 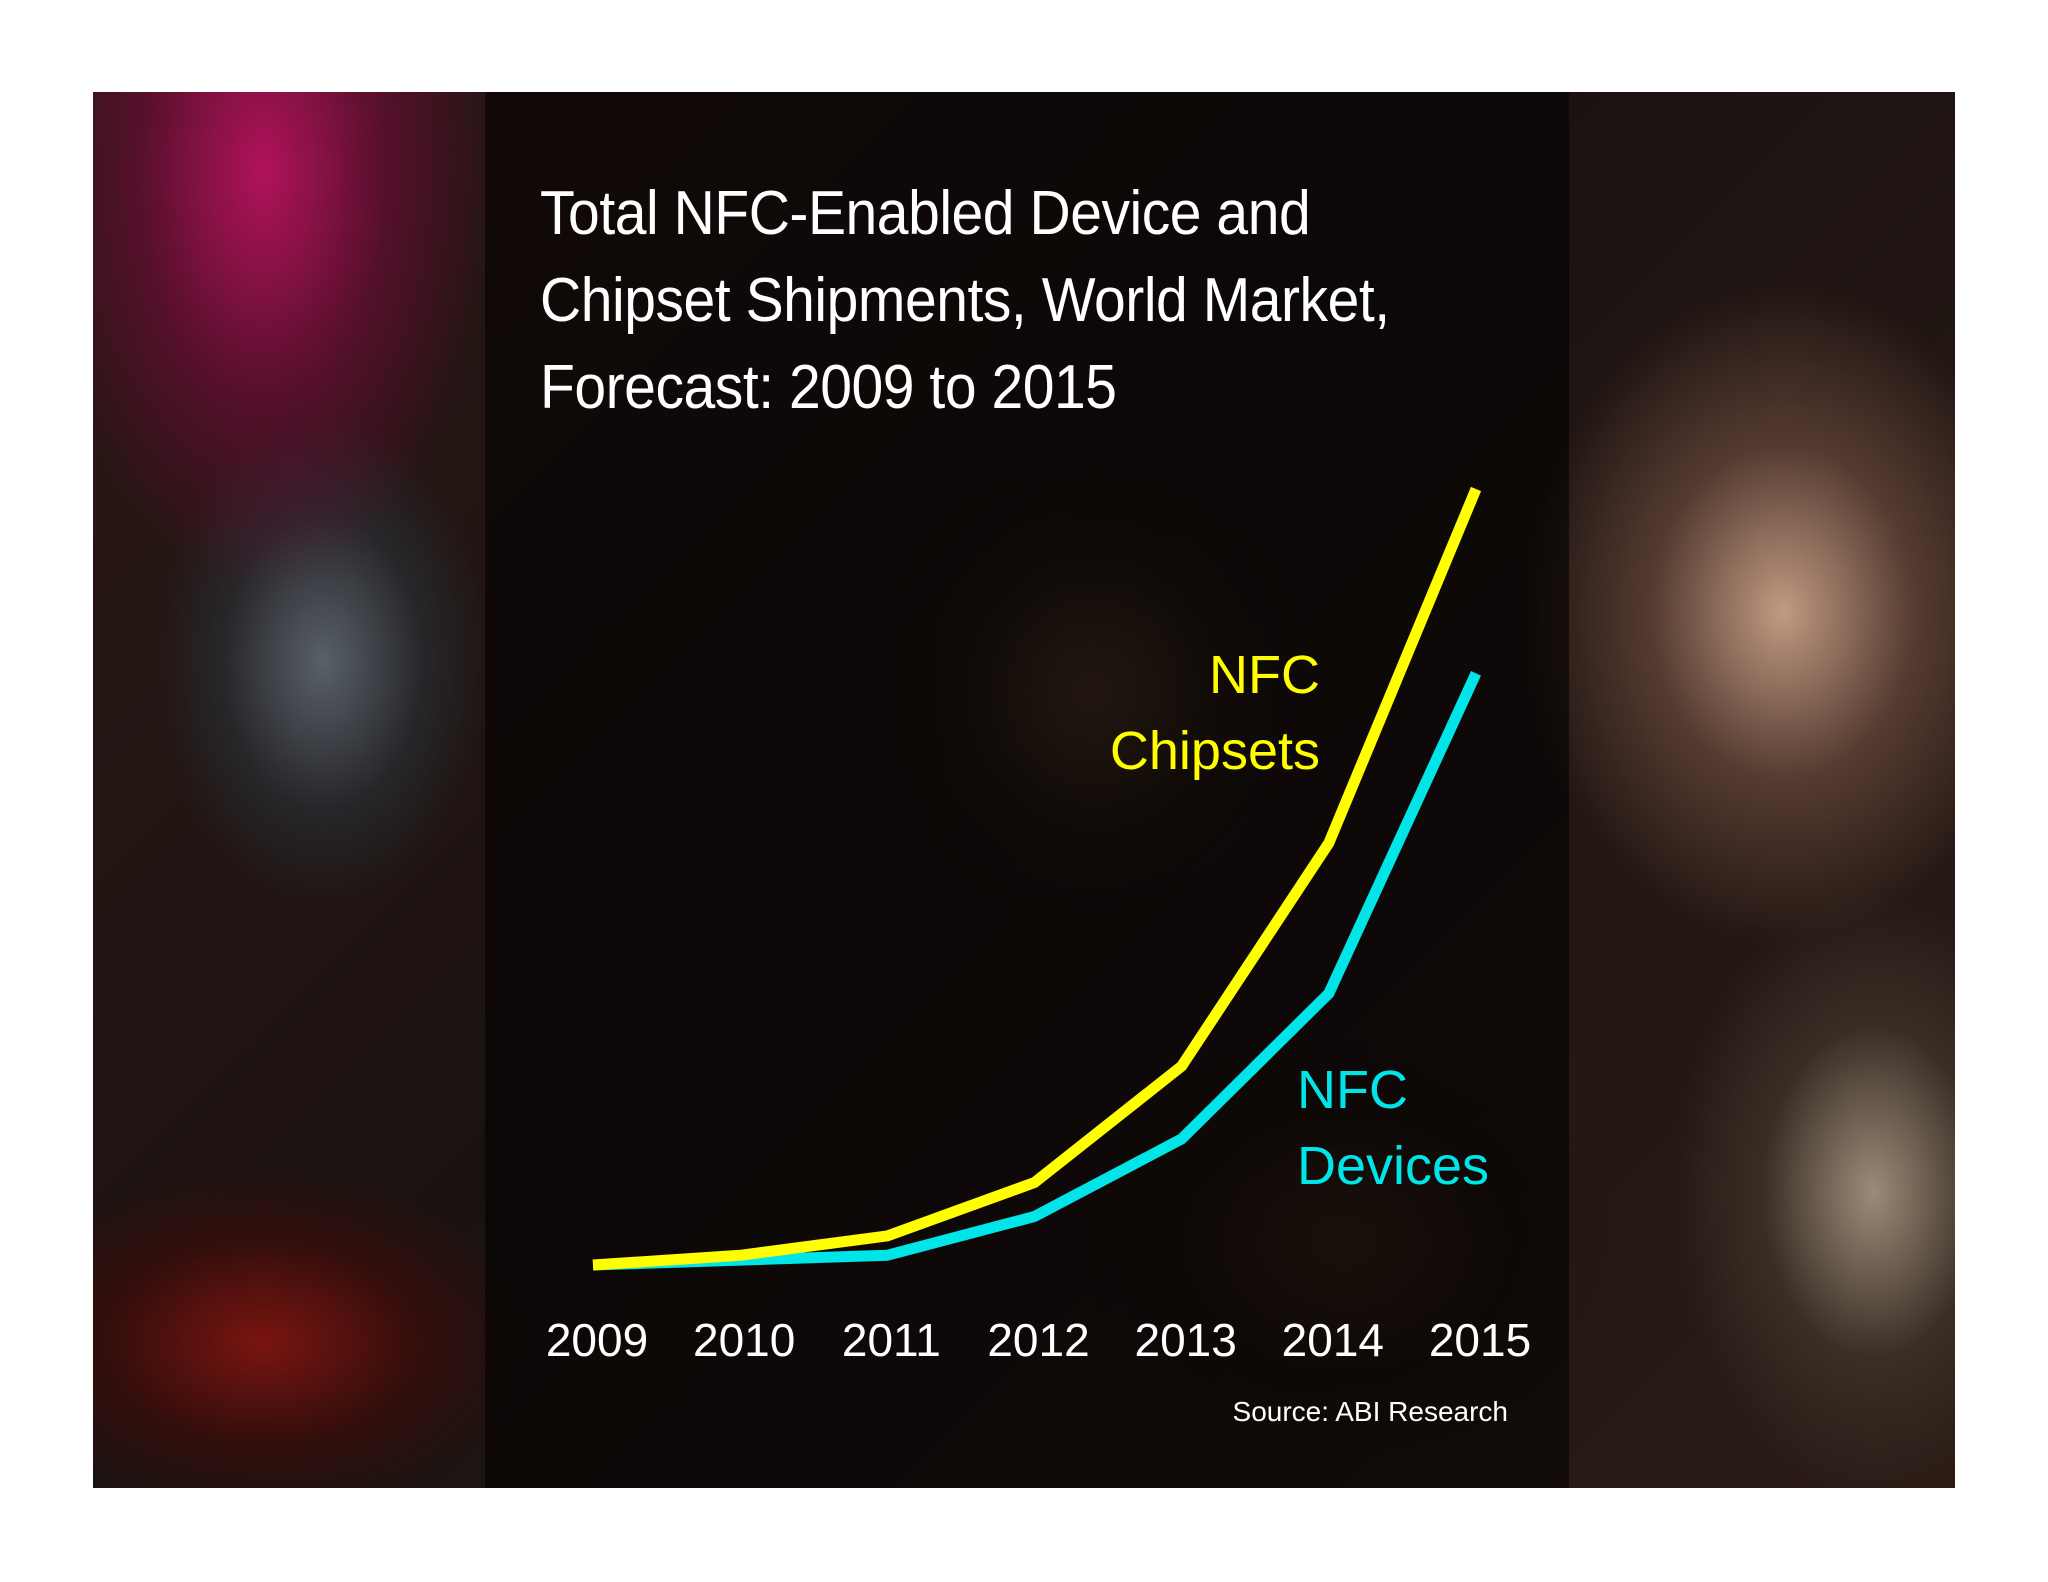 I want to click on x-tick-label: 2011, so click(x=891, y=1340).